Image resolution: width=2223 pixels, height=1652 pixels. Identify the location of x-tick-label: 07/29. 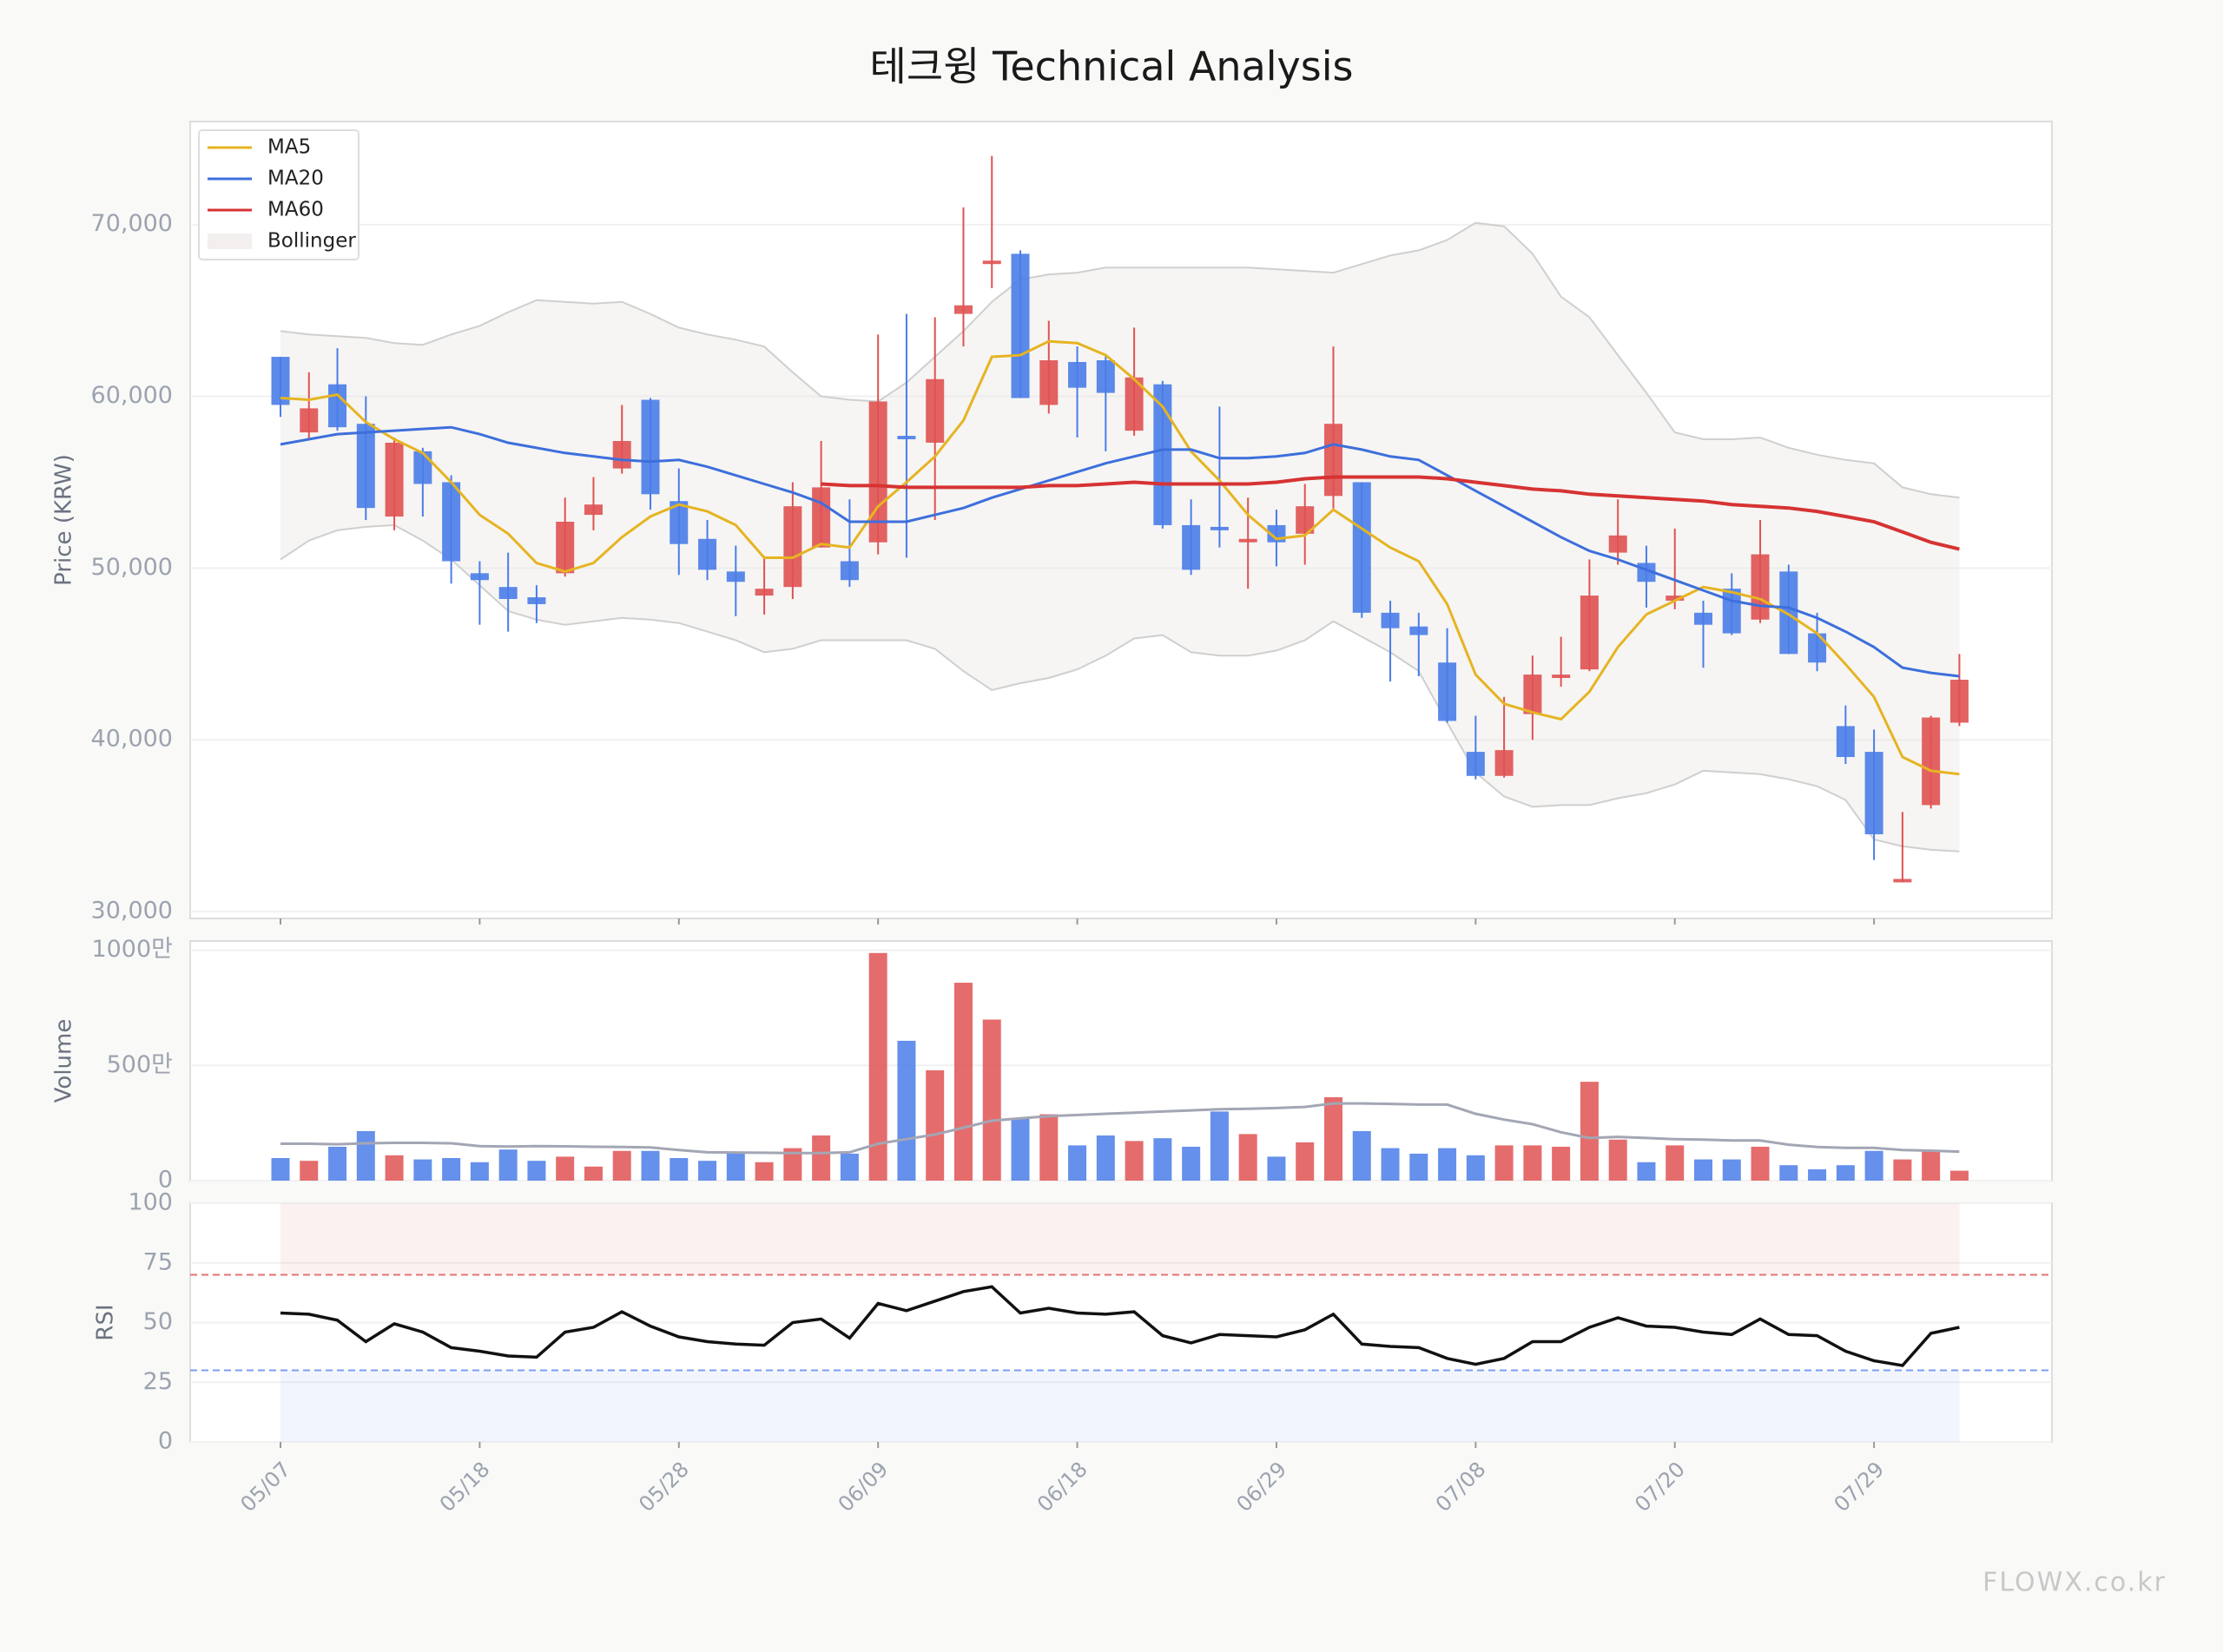
(1860, 1487).